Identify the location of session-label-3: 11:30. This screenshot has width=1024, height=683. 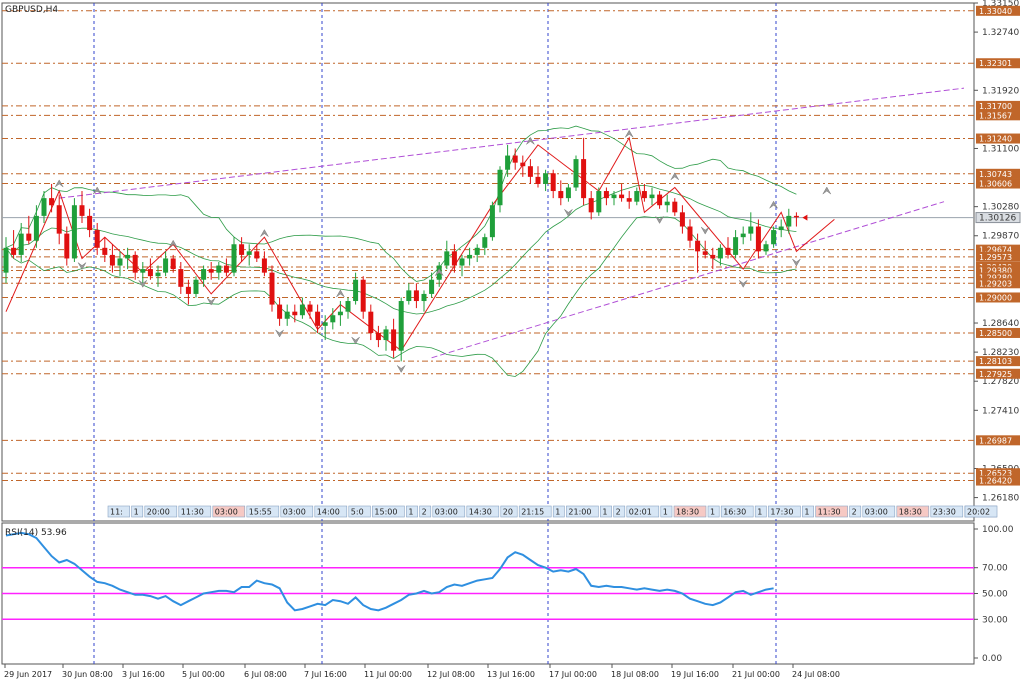
(192, 512).